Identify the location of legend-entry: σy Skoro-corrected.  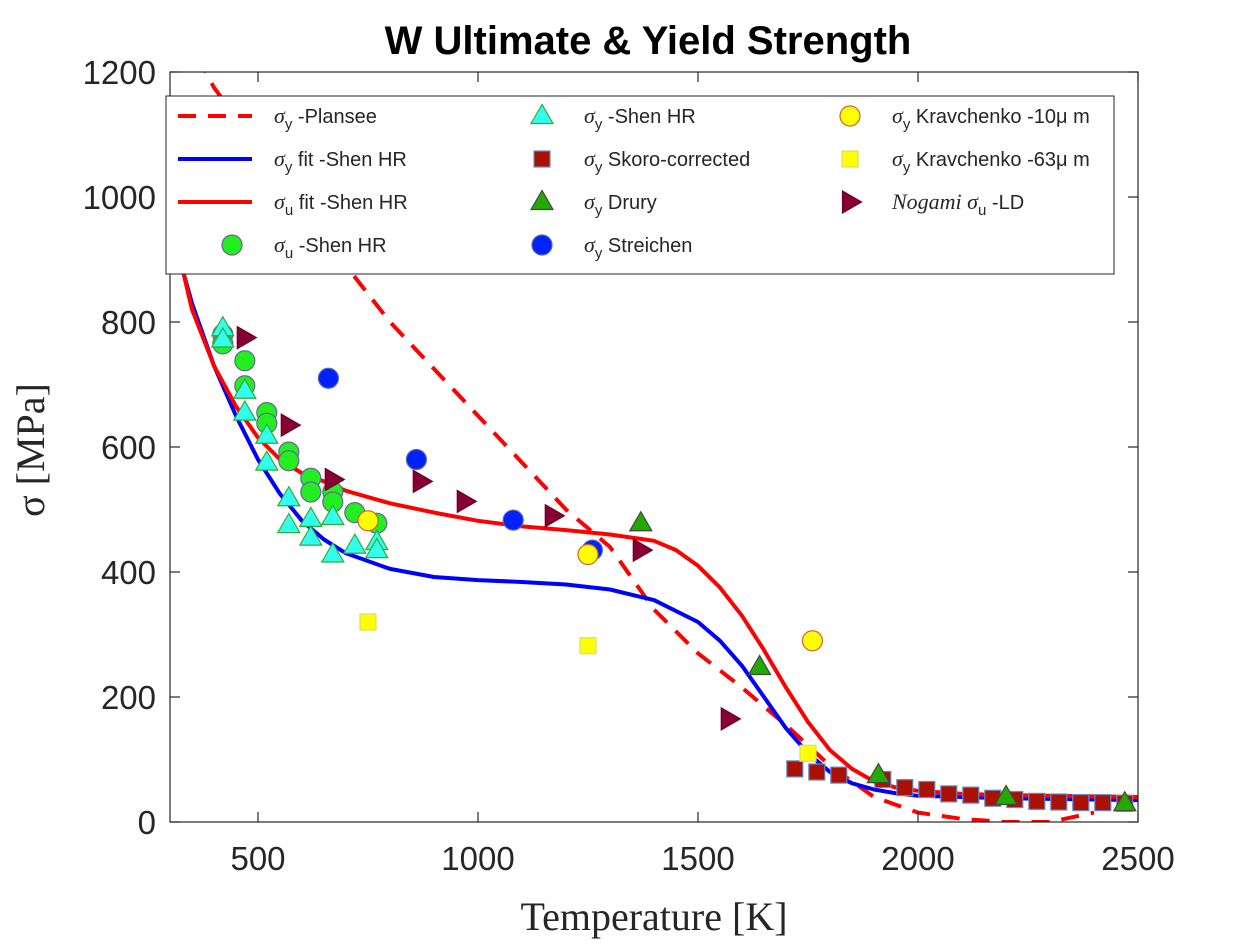
(641, 161).